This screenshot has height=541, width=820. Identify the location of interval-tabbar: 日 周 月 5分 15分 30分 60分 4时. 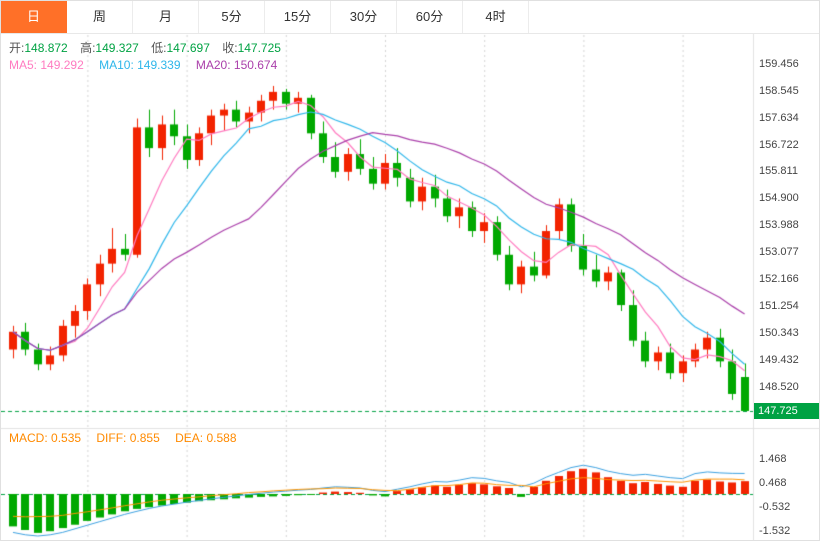
(410, 17).